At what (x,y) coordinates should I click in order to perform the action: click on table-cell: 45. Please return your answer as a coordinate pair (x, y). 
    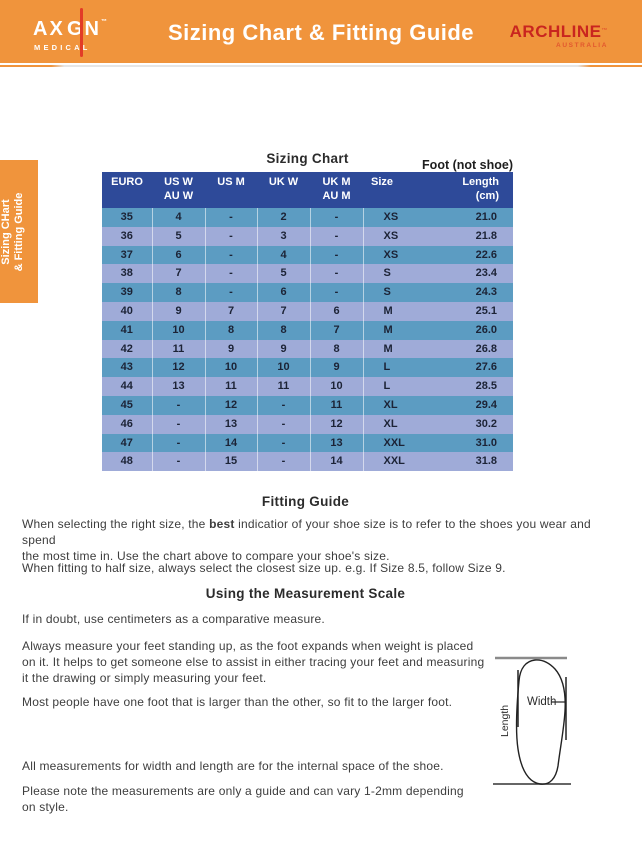
    Looking at the image, I should click on (127, 405).